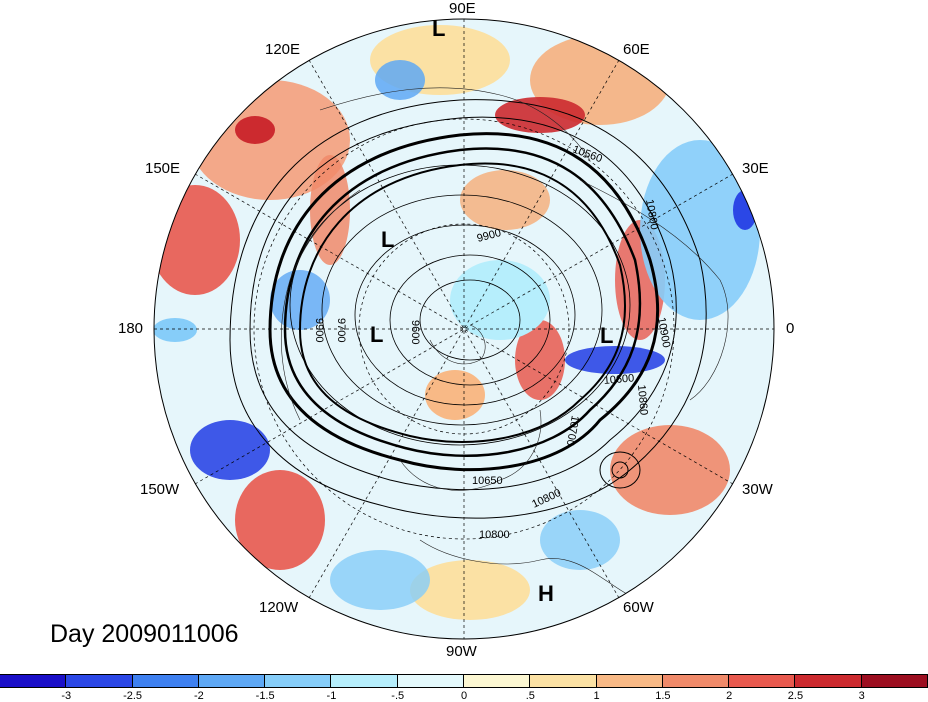 This screenshot has width=928, height=702. I want to click on longitude-label-30w: 30W, so click(757, 489).